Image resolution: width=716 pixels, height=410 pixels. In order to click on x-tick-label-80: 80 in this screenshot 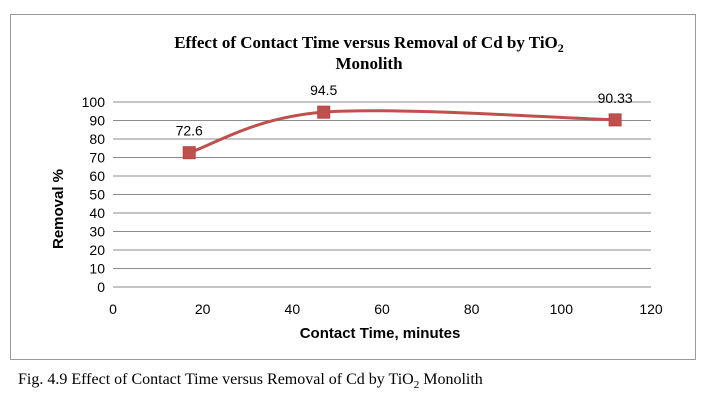, I will do `click(472, 309)`.